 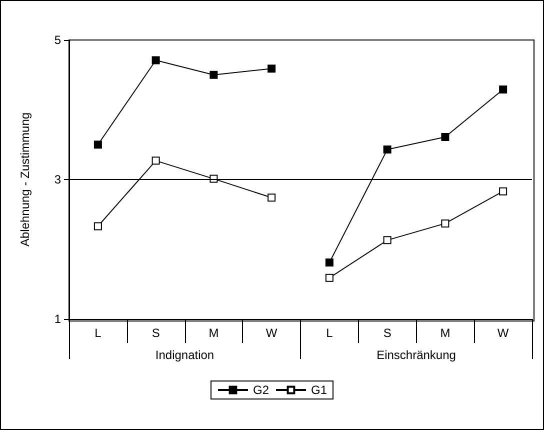 I want to click on legend-label: G2, so click(x=261, y=390).